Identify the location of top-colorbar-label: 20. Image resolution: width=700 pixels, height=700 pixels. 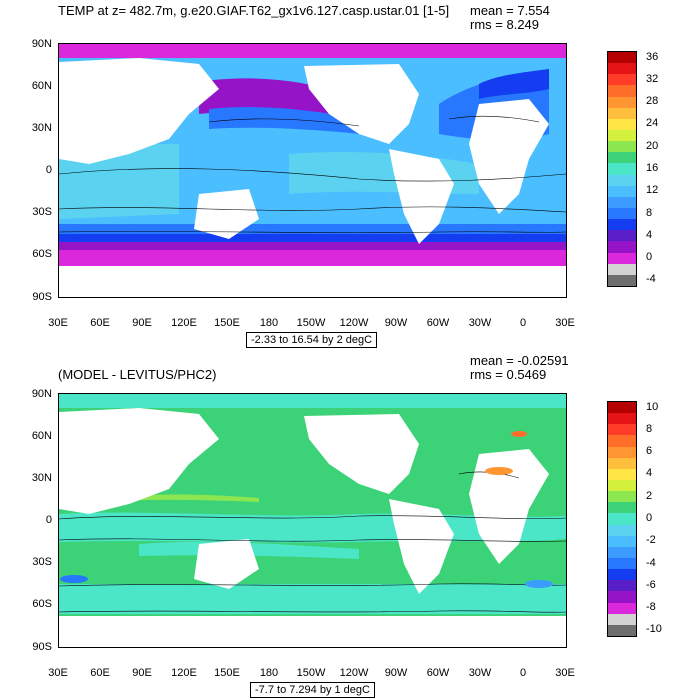
(652, 145).